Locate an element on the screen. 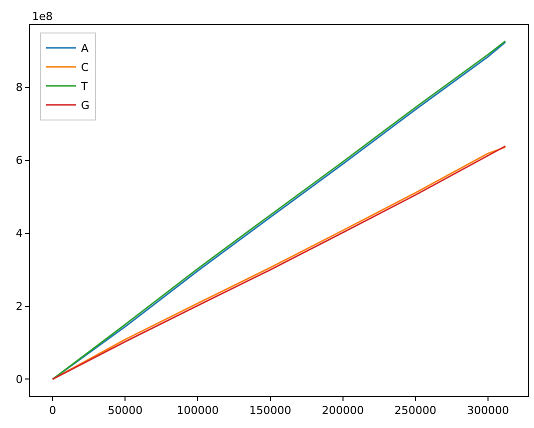 This screenshot has height=428, width=534. y-tick-label: 2 is located at coordinates (19, 307).